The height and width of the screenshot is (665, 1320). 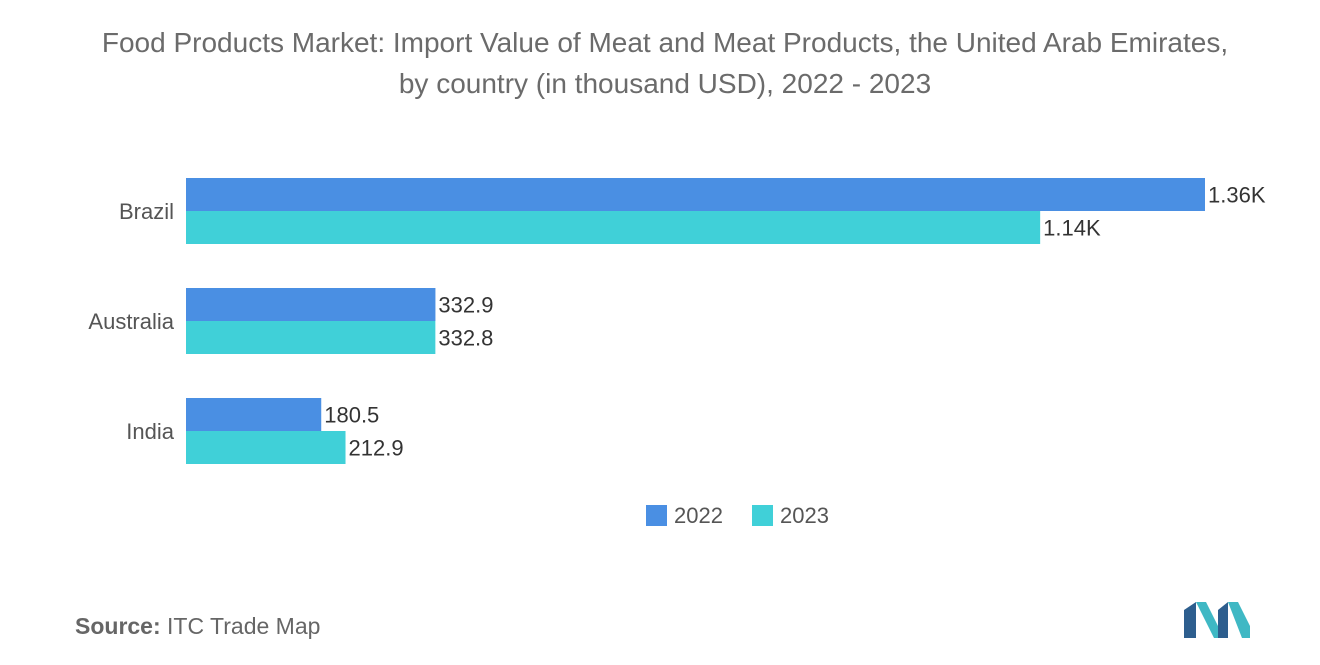 I want to click on bar-australia-2023, so click(x=311, y=337).